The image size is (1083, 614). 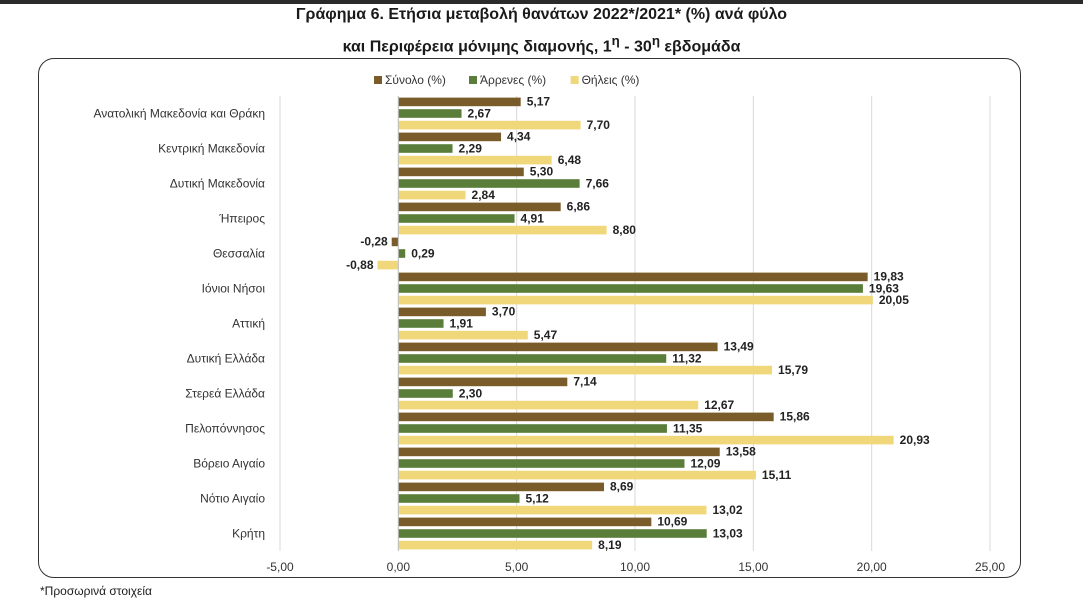 What do you see at coordinates (280, 567) in the screenshot?
I see `x-tick-label: -5,00` at bounding box center [280, 567].